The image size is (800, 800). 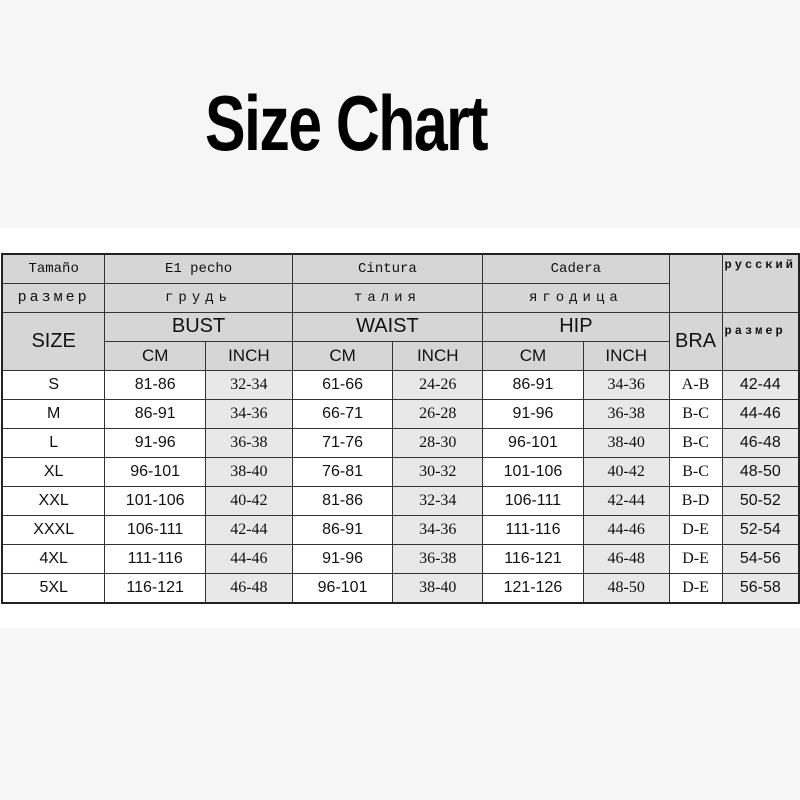 I want to click on cell-size: L, so click(x=53, y=442).